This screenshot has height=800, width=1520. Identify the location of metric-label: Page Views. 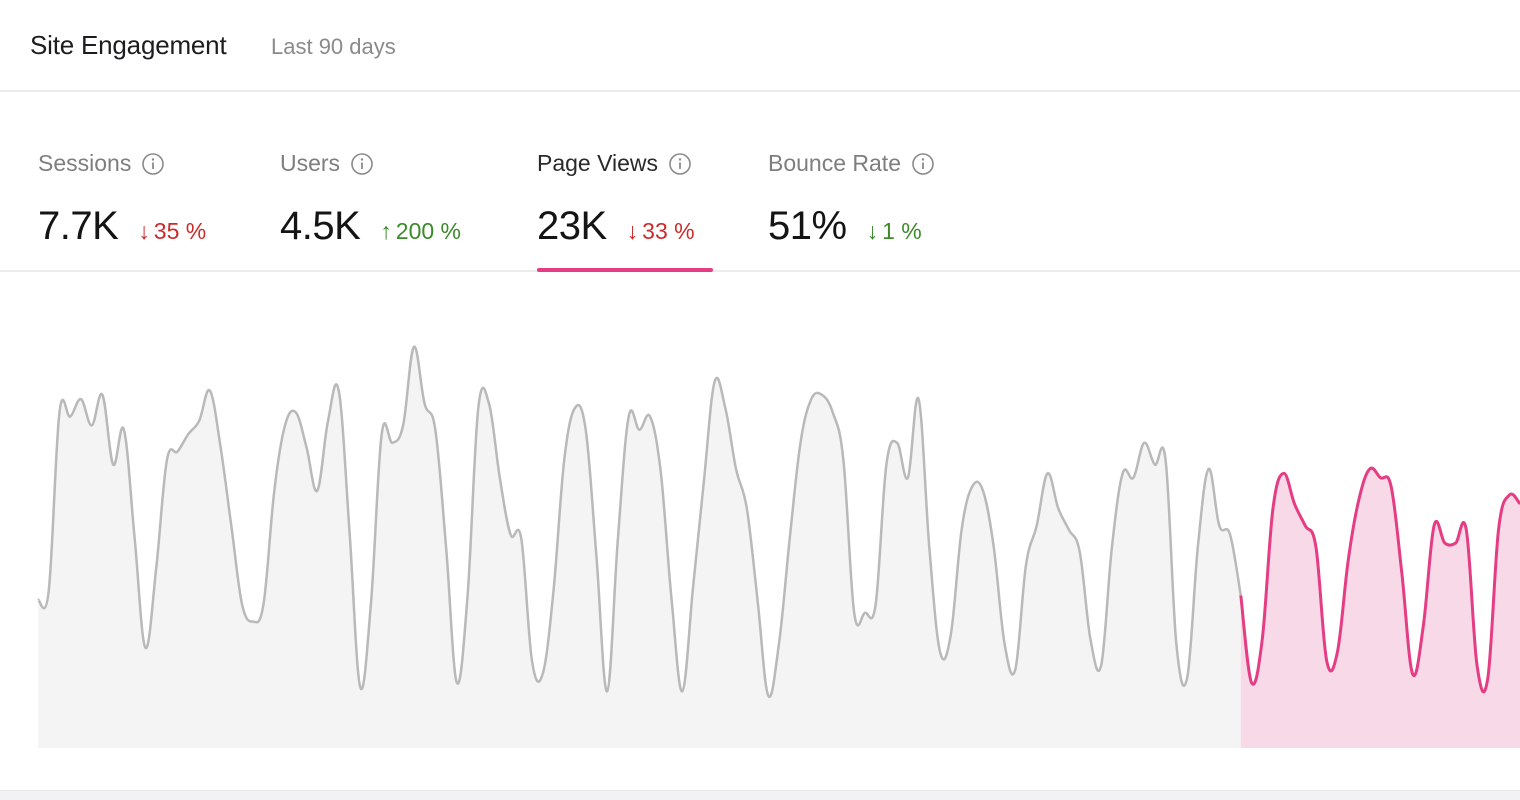
(598, 163).